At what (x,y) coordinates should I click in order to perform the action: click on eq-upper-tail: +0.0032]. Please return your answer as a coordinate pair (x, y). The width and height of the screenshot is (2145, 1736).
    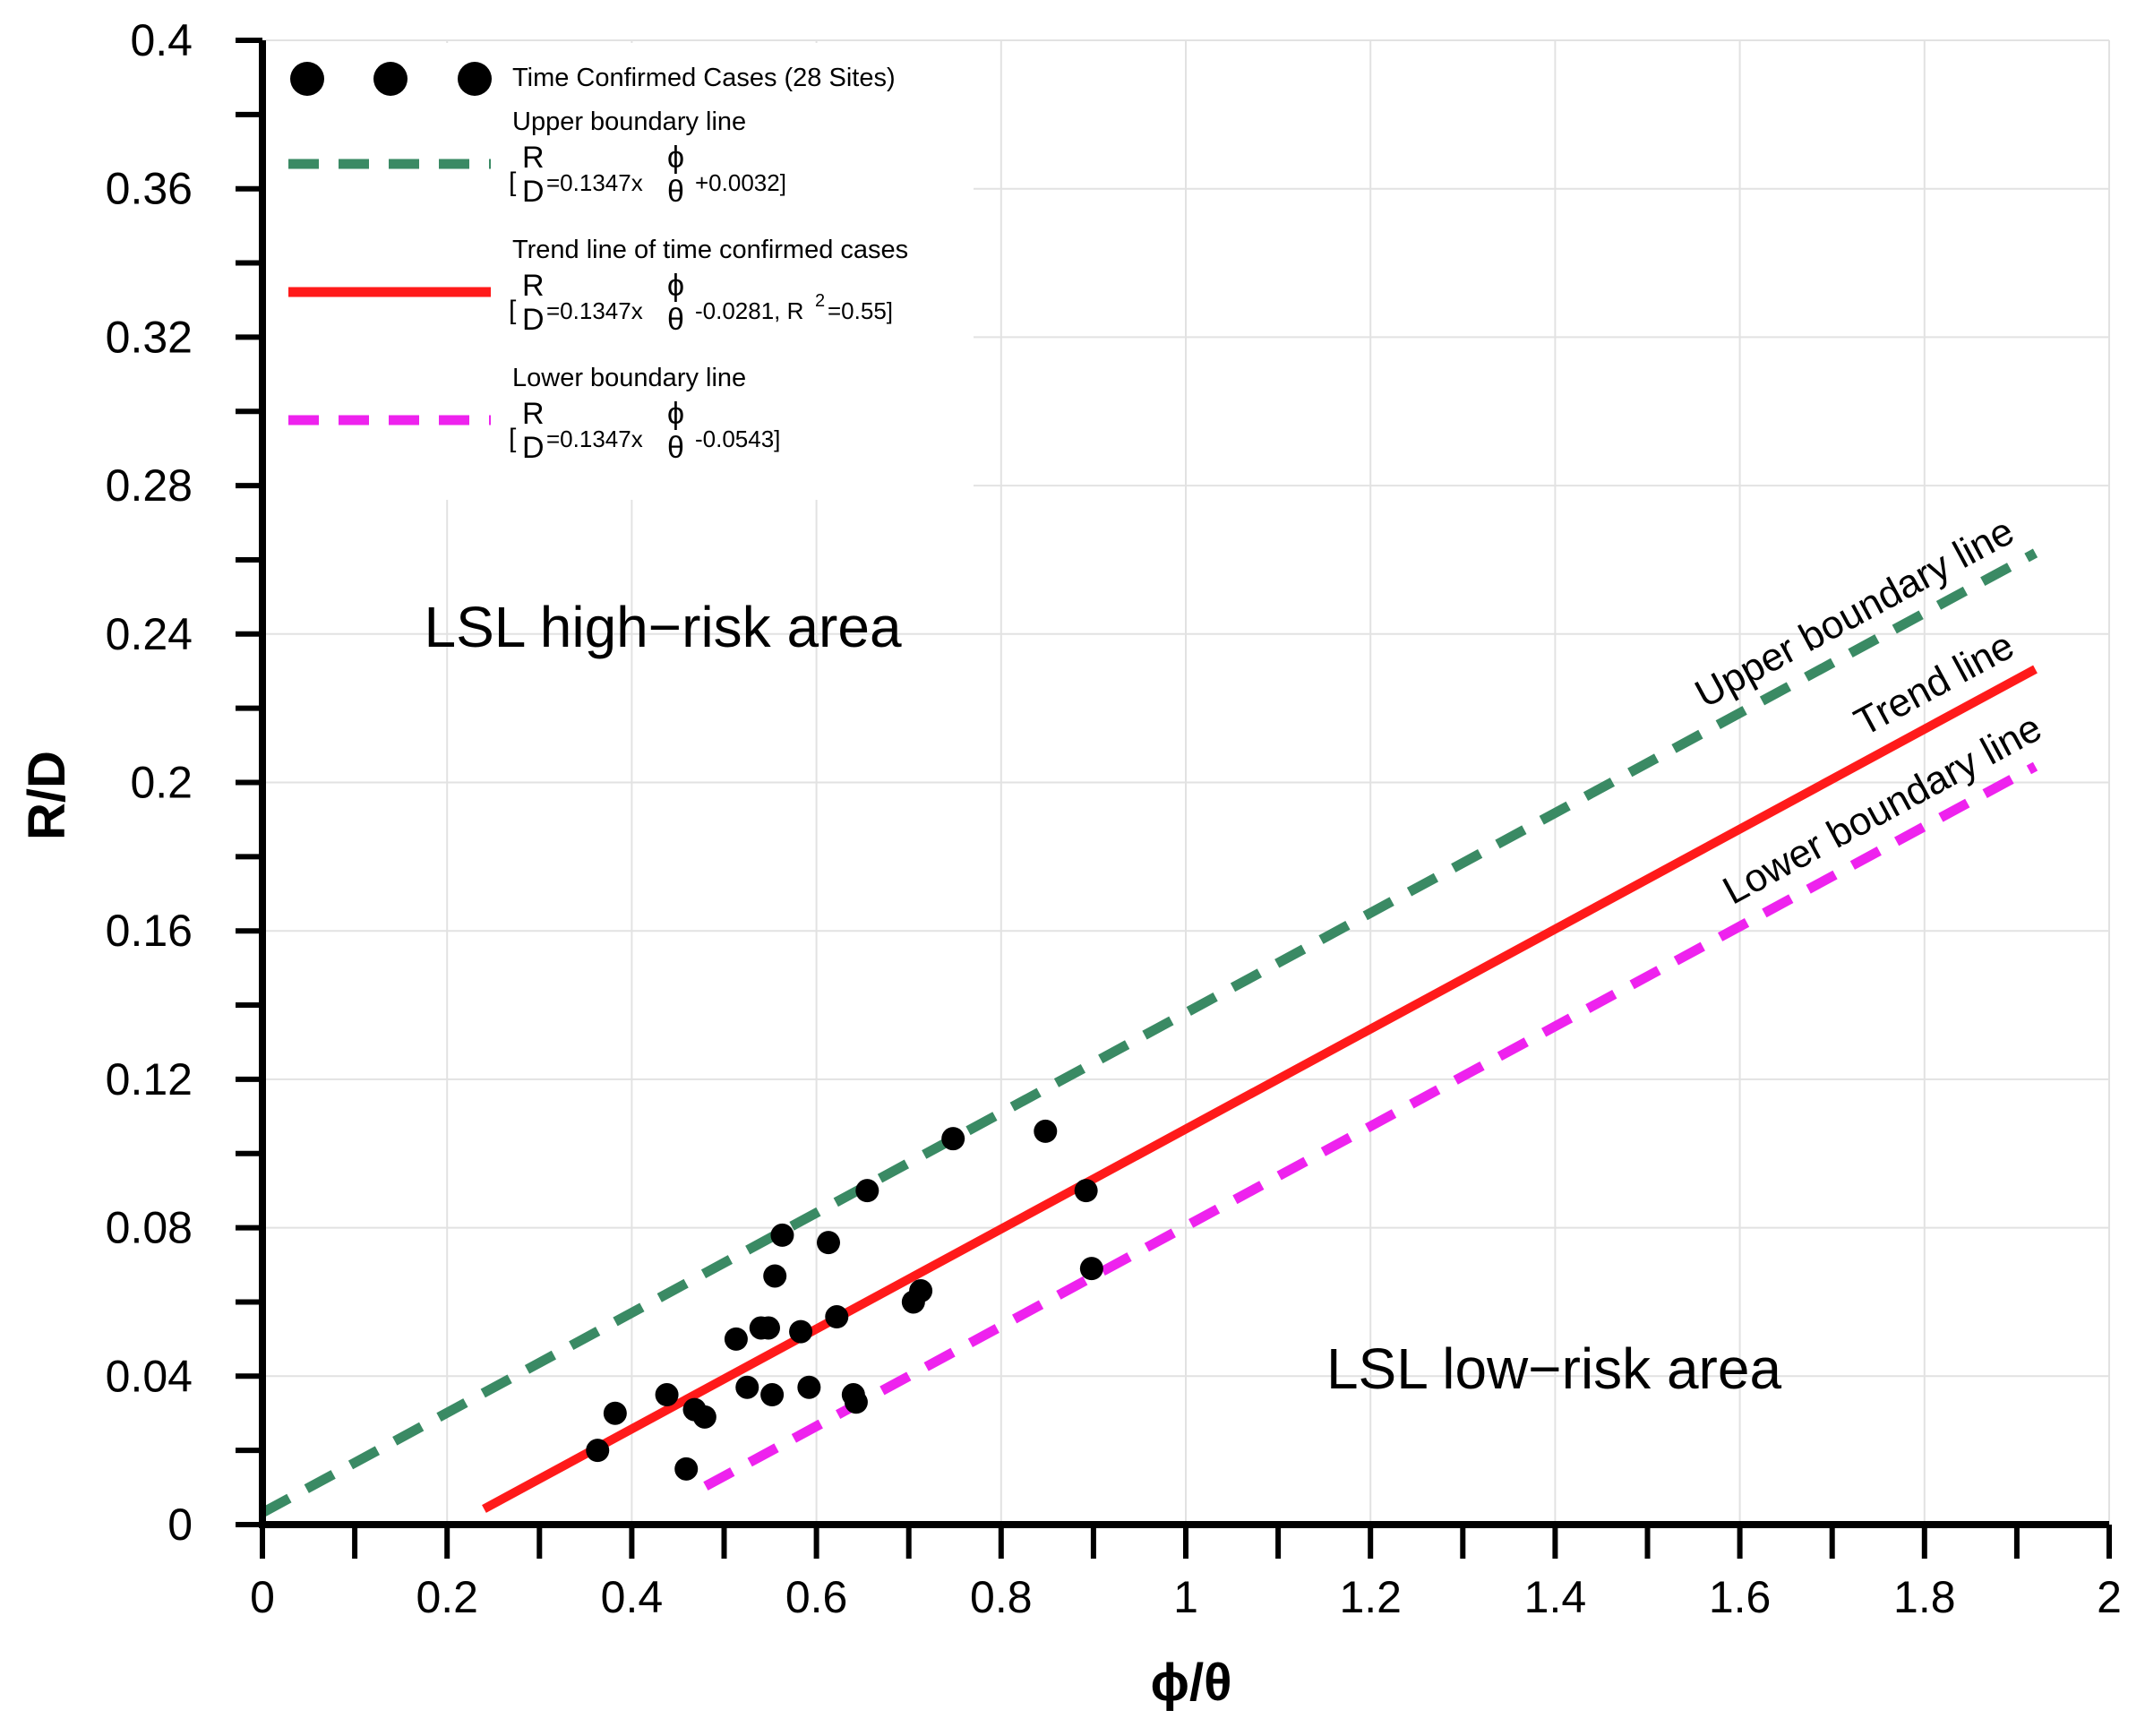
    Looking at the image, I should click on (740, 182).